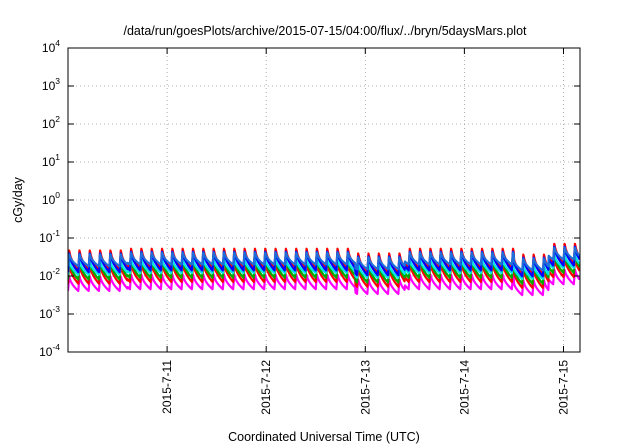  I want to click on y-tick-label: 10³, so click(51, 84).